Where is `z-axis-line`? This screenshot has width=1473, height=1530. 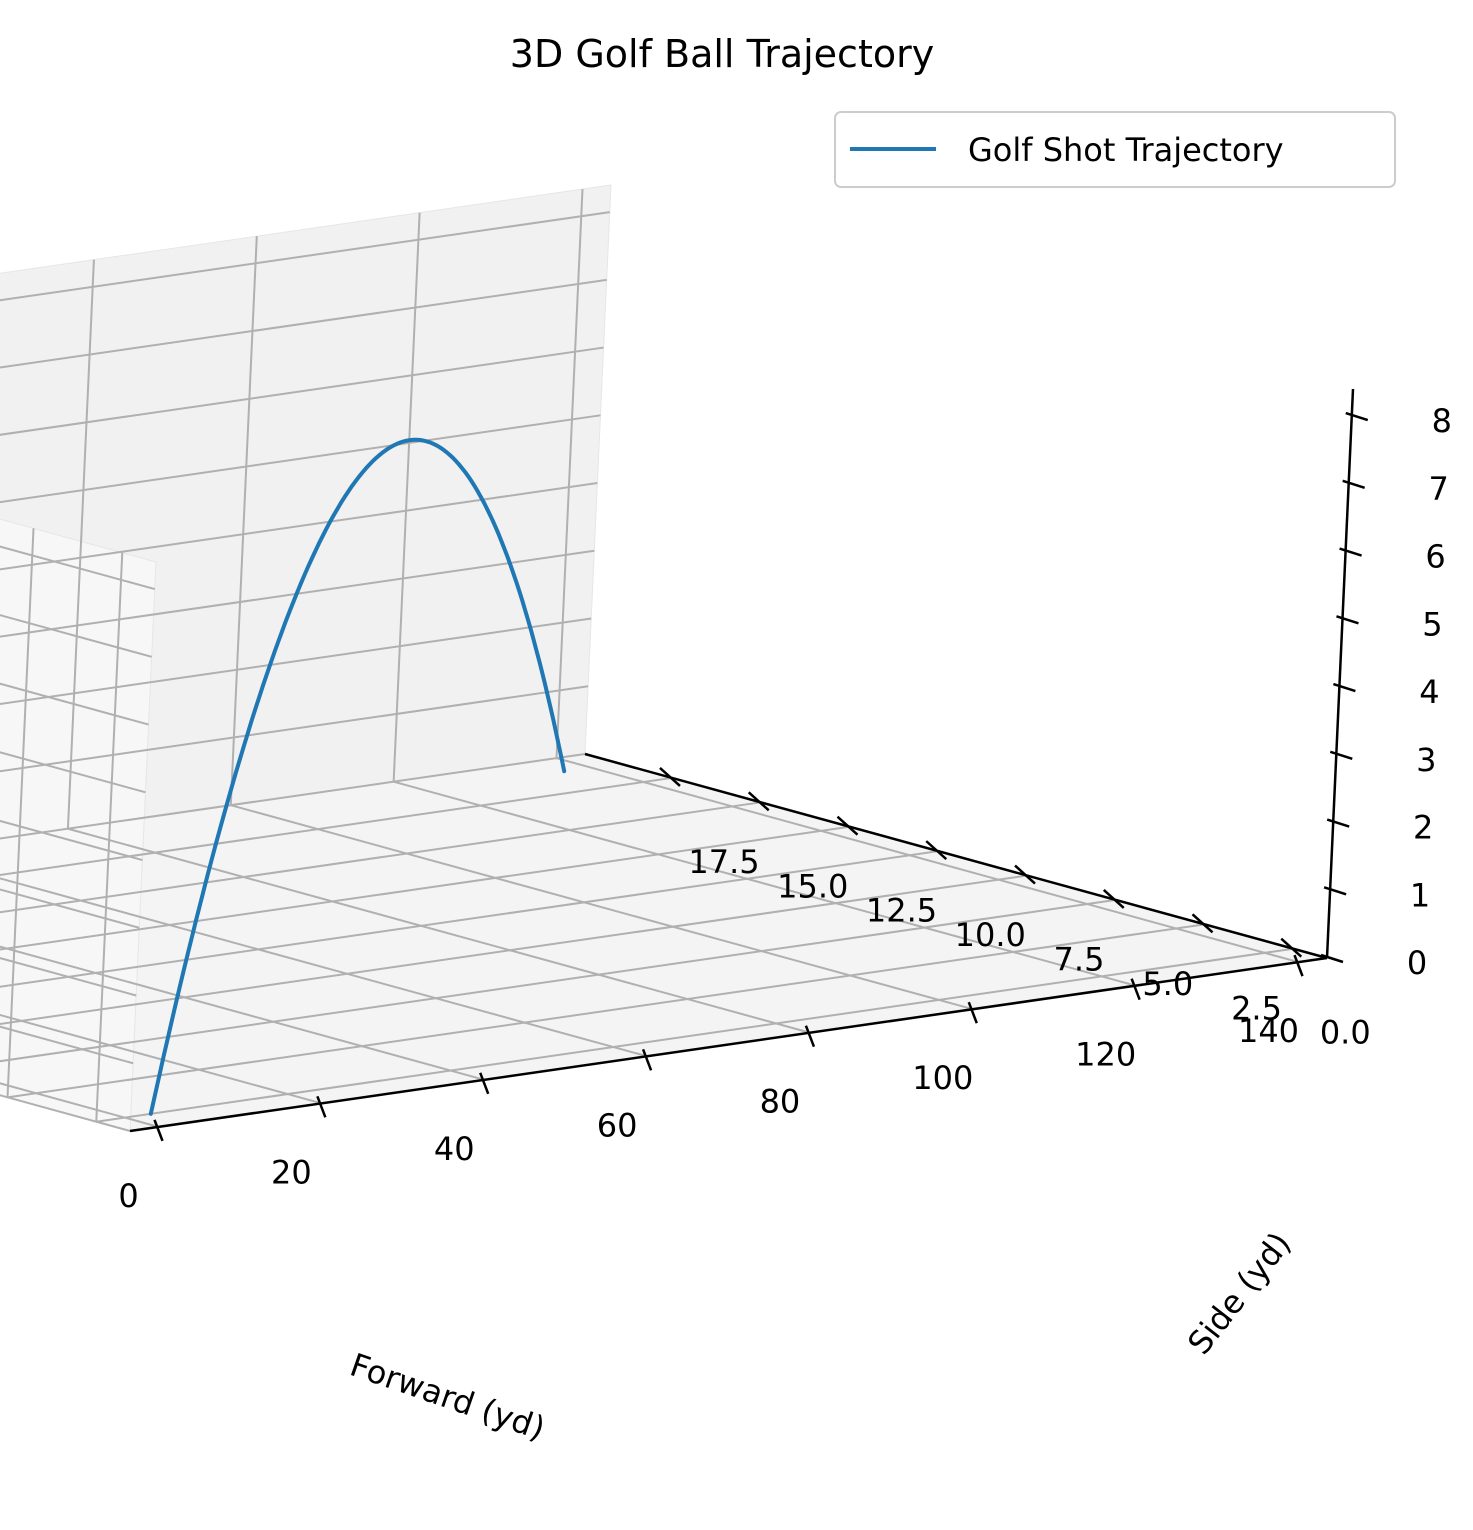 z-axis-line is located at coordinates (1340, 673).